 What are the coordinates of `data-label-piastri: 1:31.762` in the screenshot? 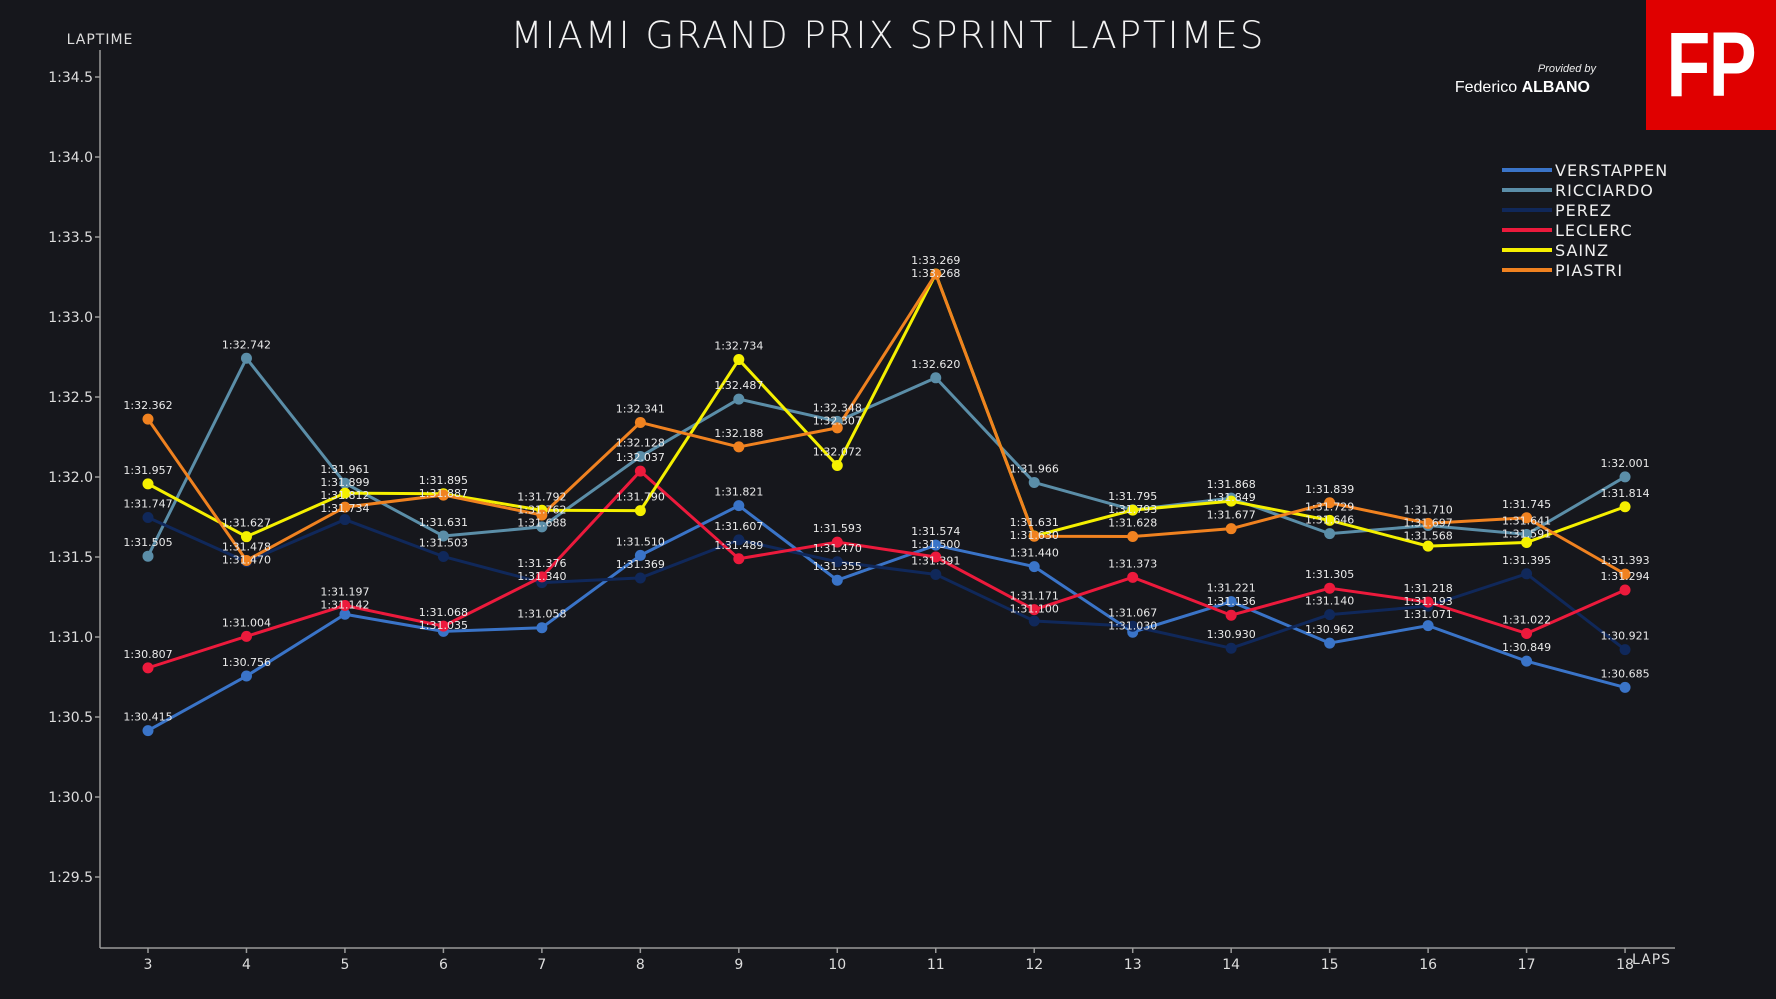 It's located at (541, 509).